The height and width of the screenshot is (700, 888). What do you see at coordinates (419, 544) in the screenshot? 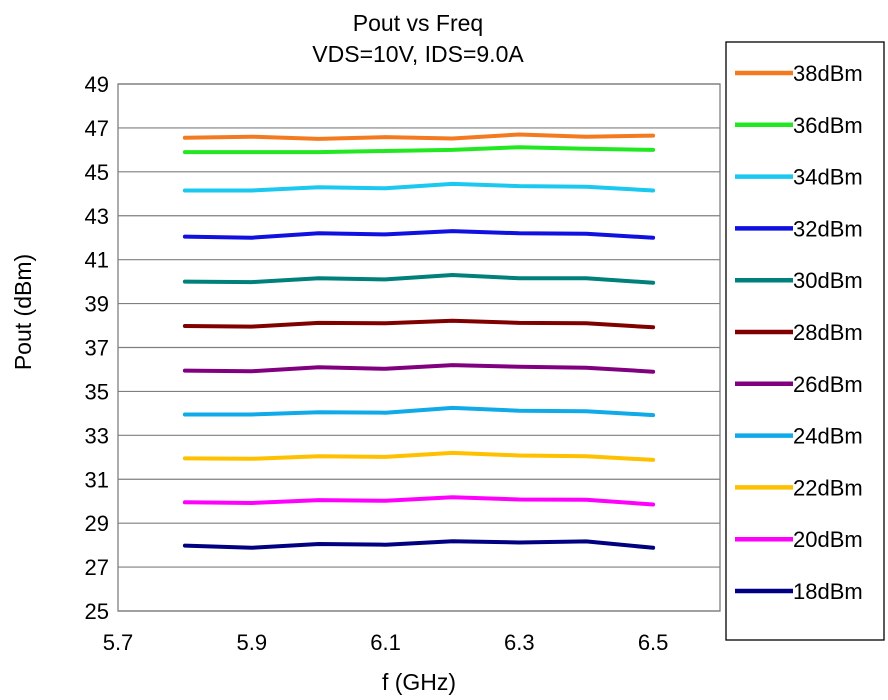
I see `series-line-18dBm` at bounding box center [419, 544].